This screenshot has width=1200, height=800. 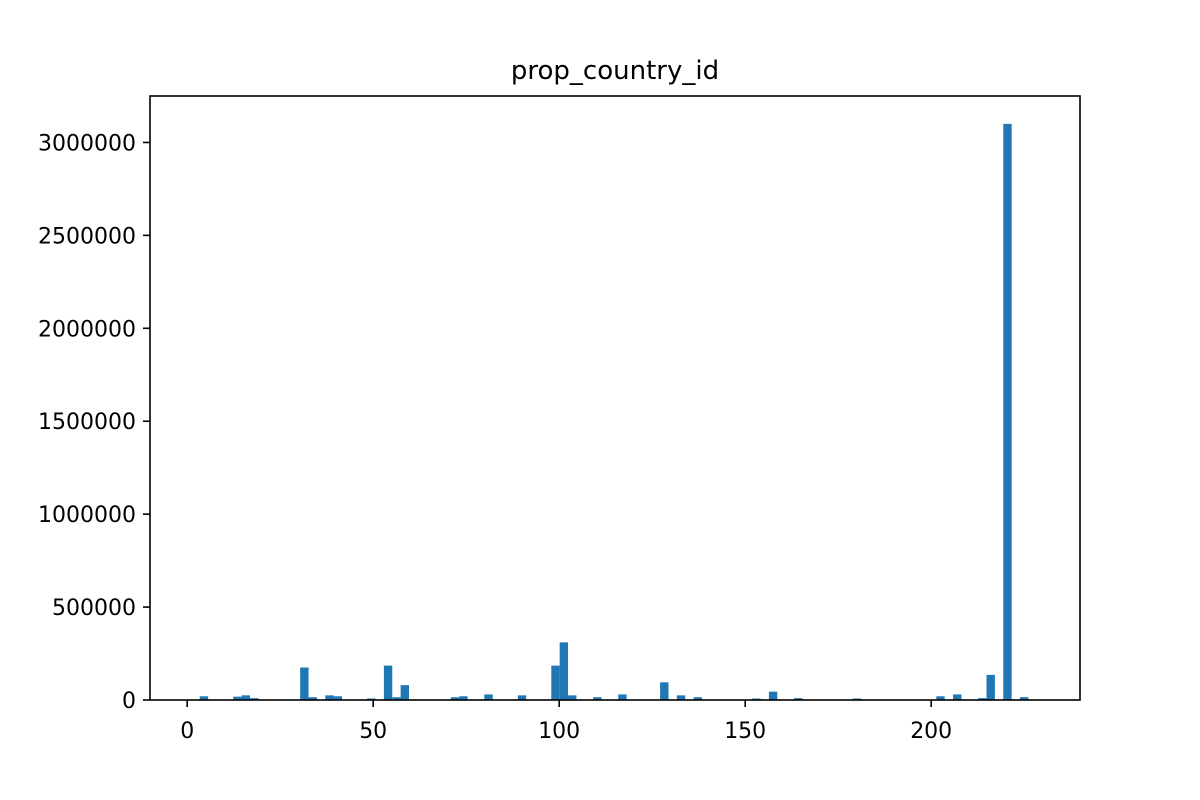 I want to click on y-tick-label-4: 2000000, so click(x=87, y=329).